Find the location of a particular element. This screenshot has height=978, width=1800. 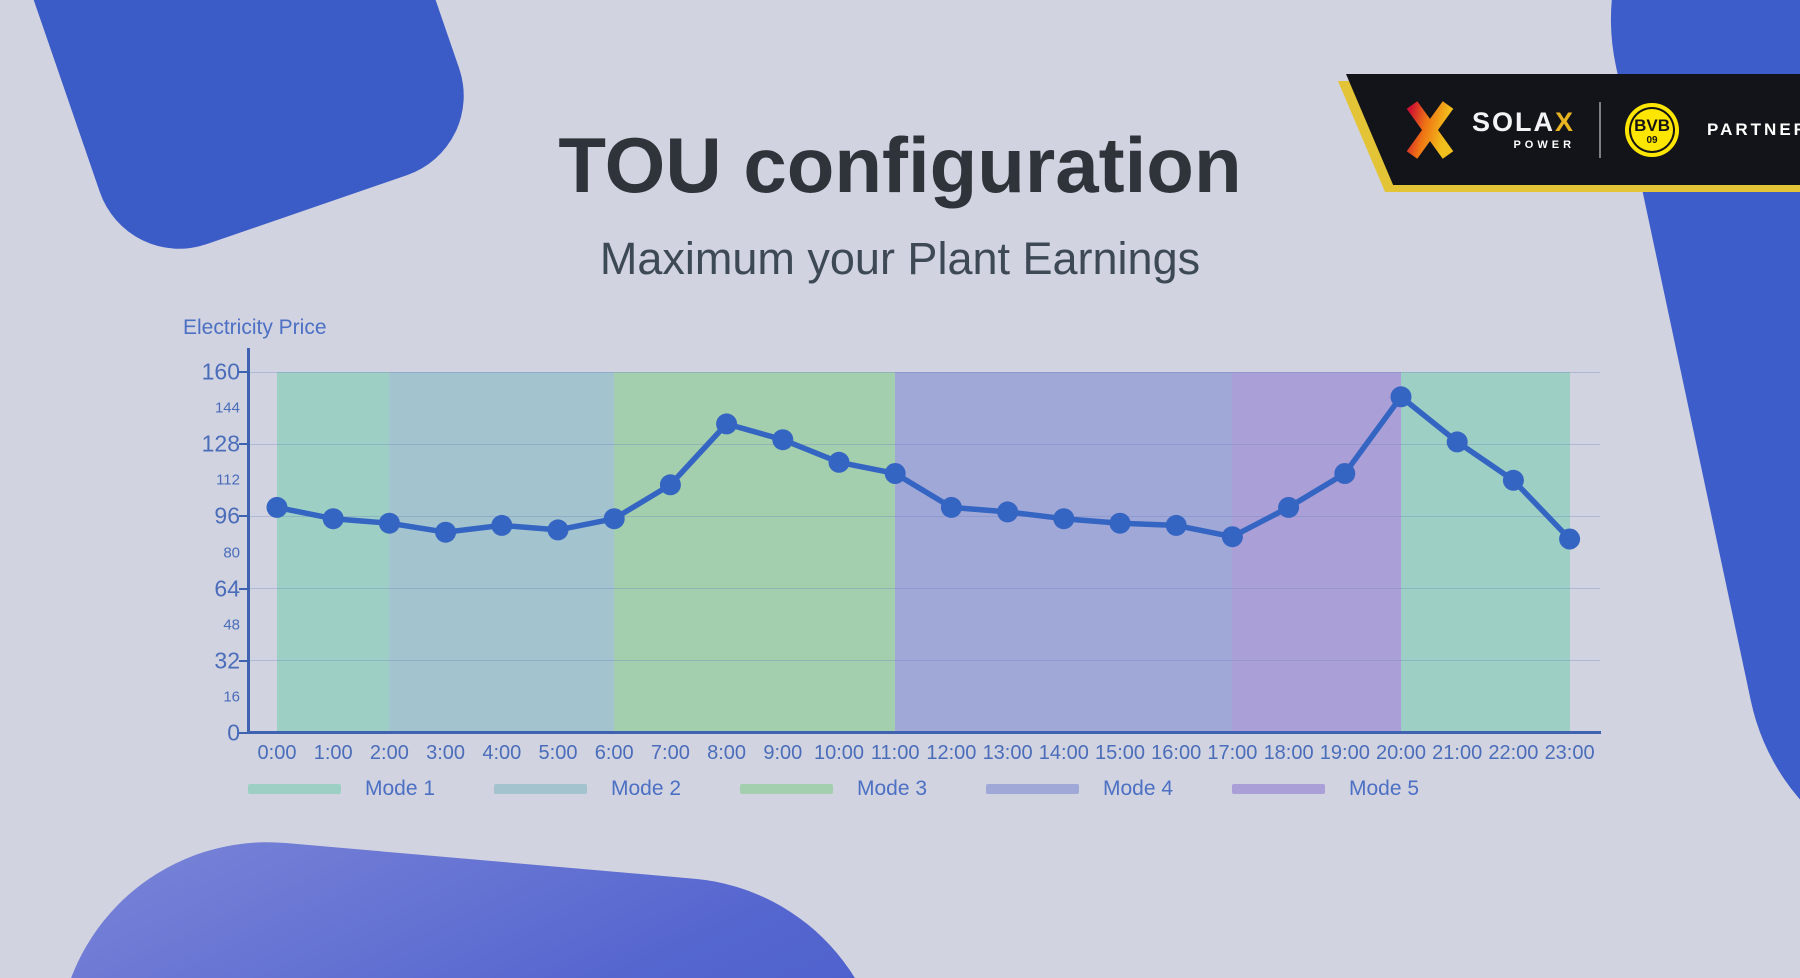

x-tick-label: 11:00 is located at coordinates (895, 753).